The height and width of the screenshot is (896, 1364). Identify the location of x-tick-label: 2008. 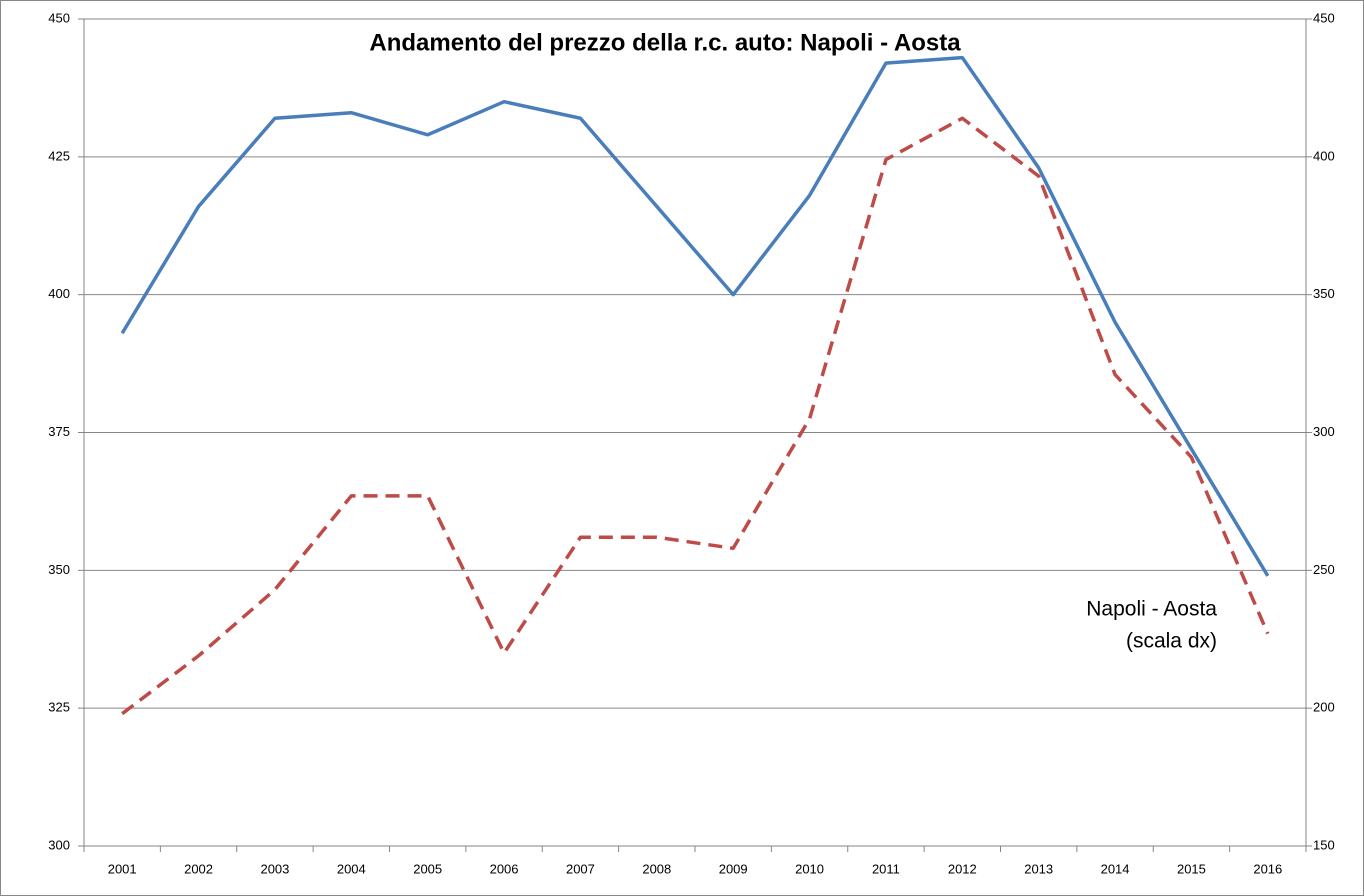
(656, 868).